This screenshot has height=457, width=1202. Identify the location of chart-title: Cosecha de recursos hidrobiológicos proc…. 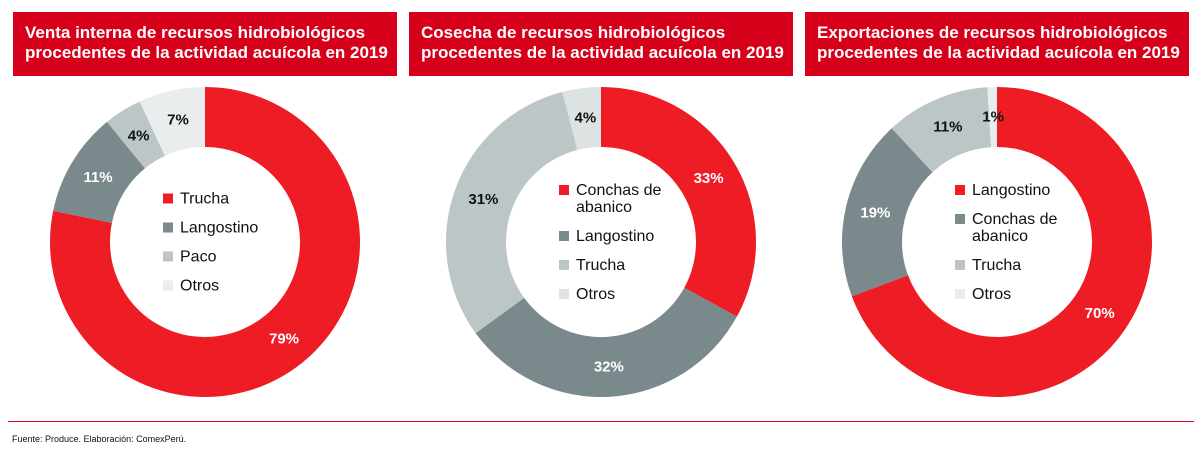
(601, 44).